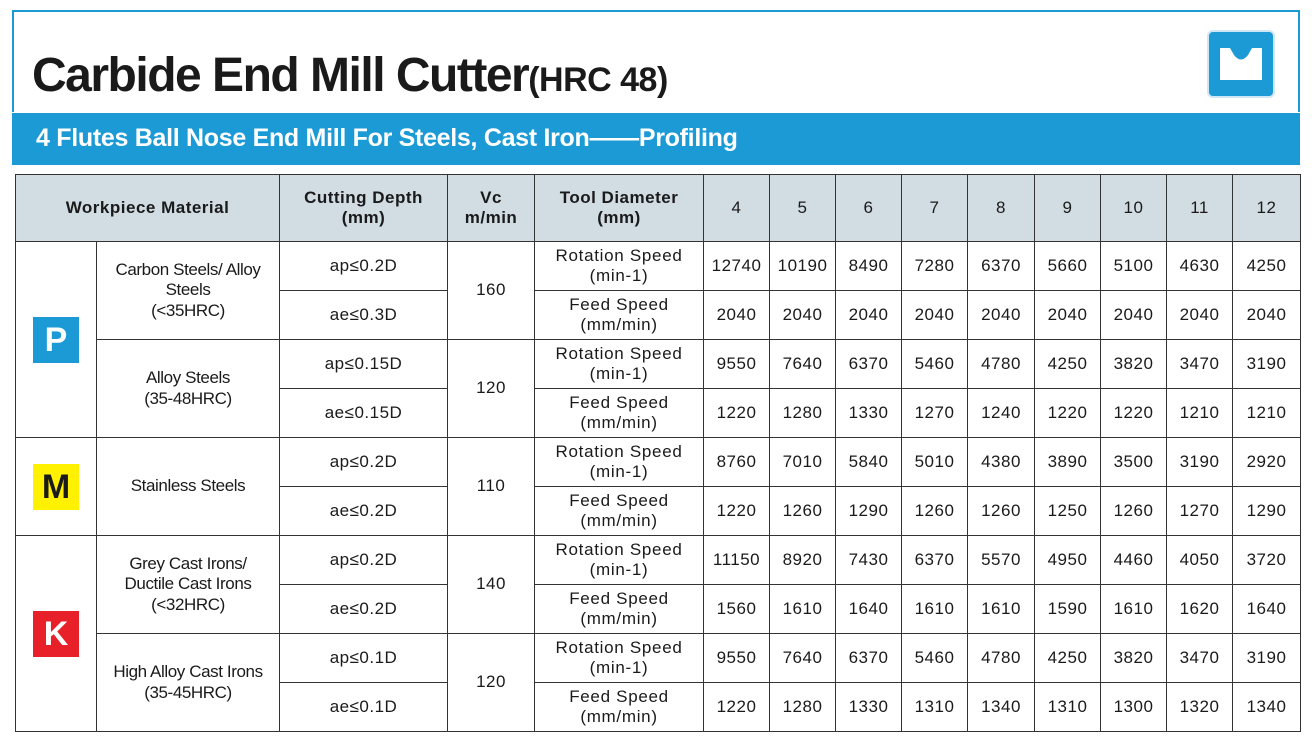  Describe the element at coordinates (1068, 208) in the screenshot. I see `header-diameter: 9` at that location.